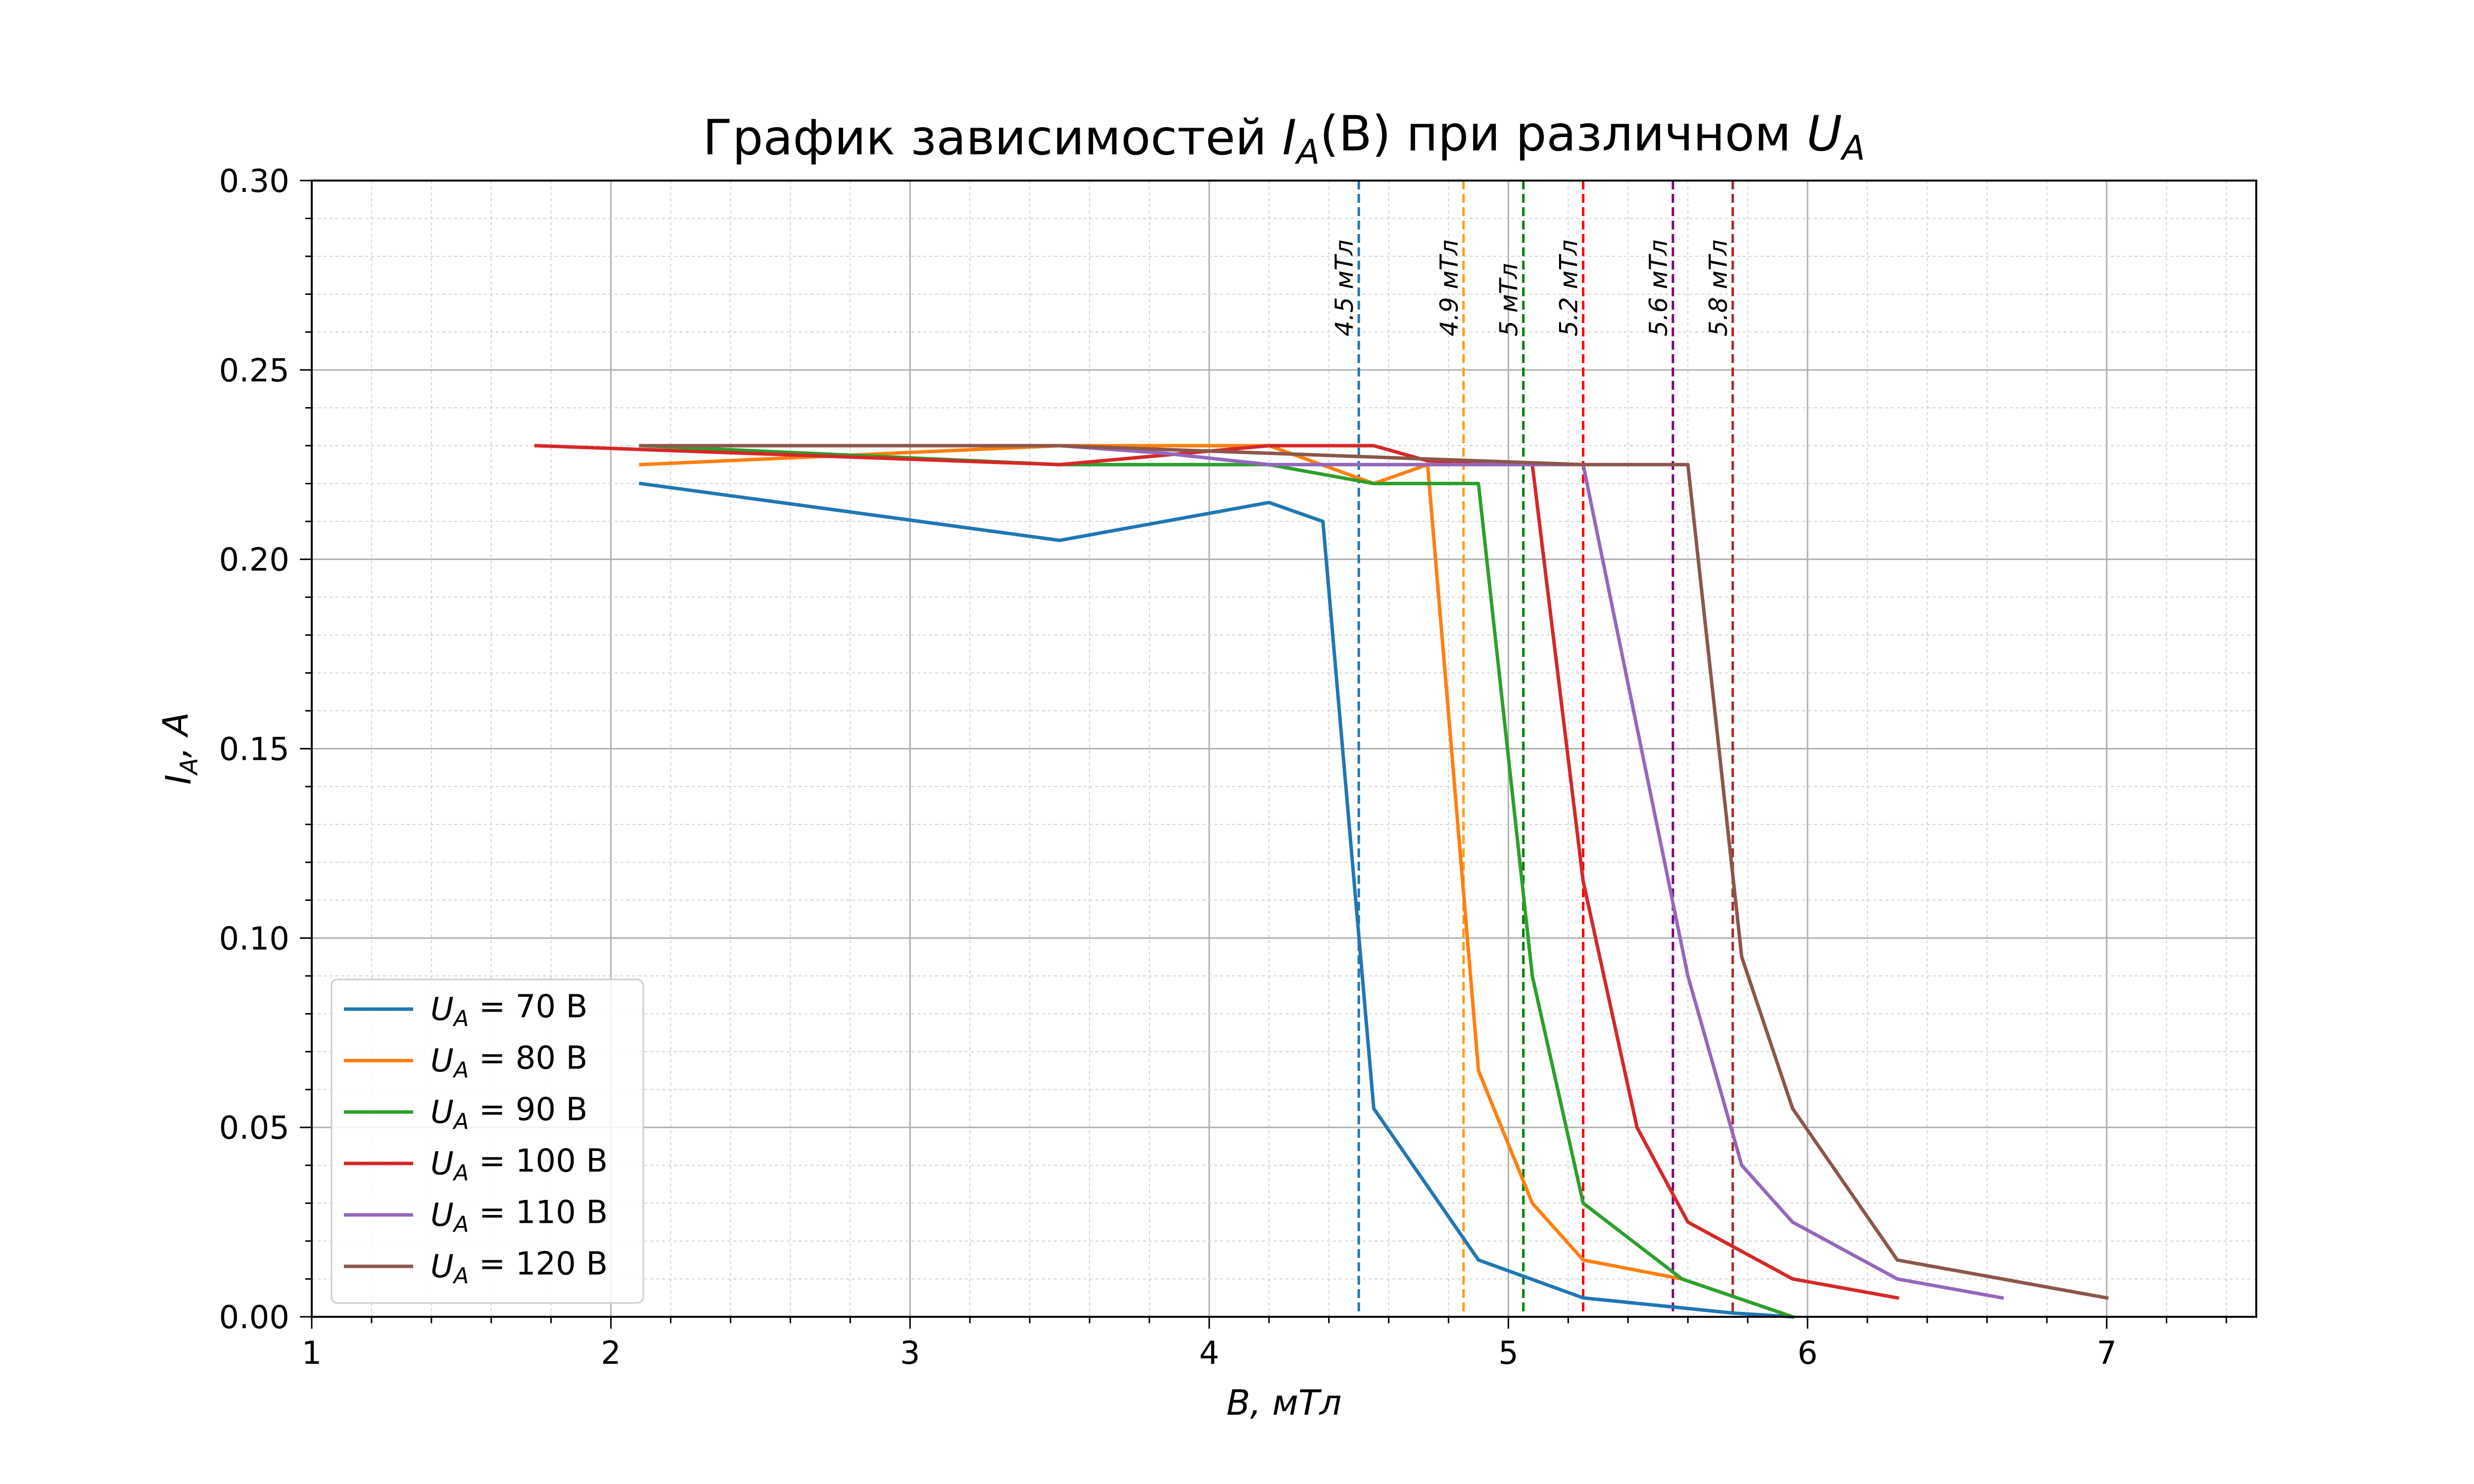 The image size is (2474, 1484). Describe the element at coordinates (1209, 1353) in the screenshot. I see `x-tick-label: 4` at that location.